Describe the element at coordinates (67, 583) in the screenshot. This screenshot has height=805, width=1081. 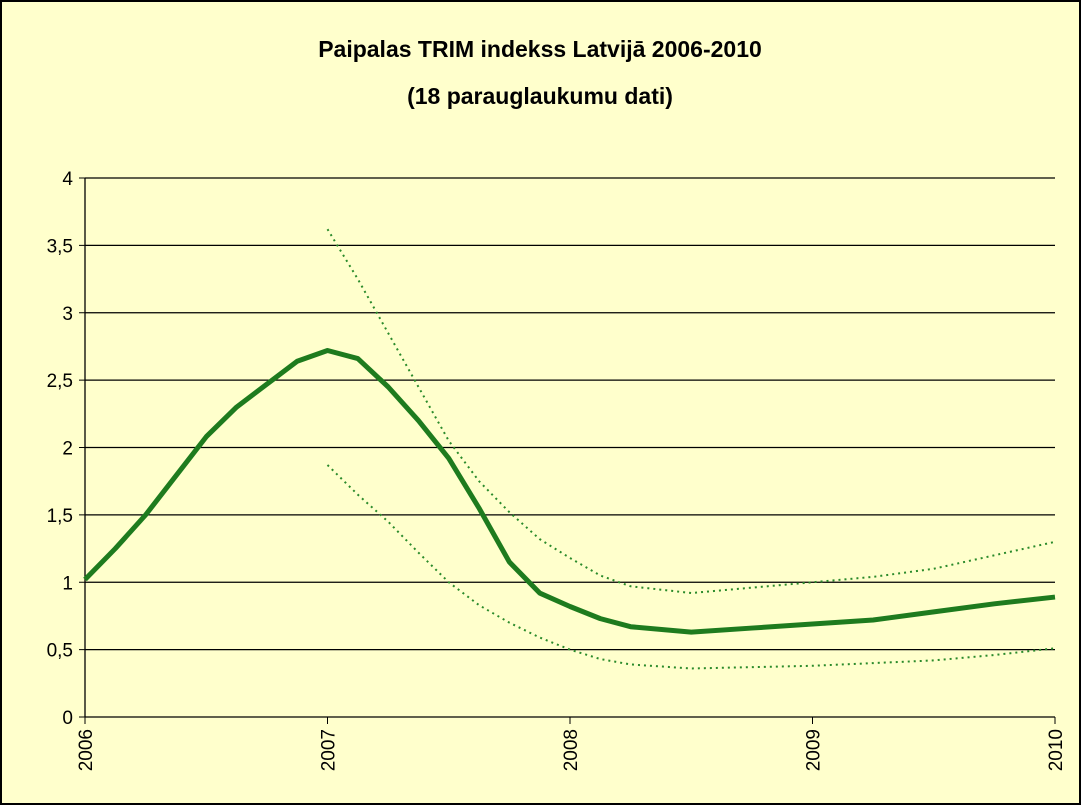
I see `y-tick-label: 1` at that location.